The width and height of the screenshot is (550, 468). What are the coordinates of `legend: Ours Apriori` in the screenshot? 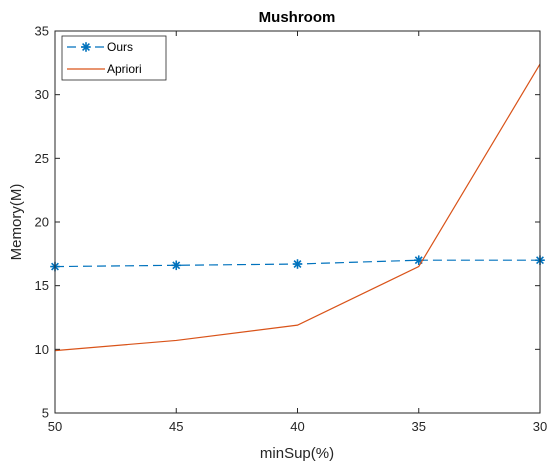 It's located at (114, 58).